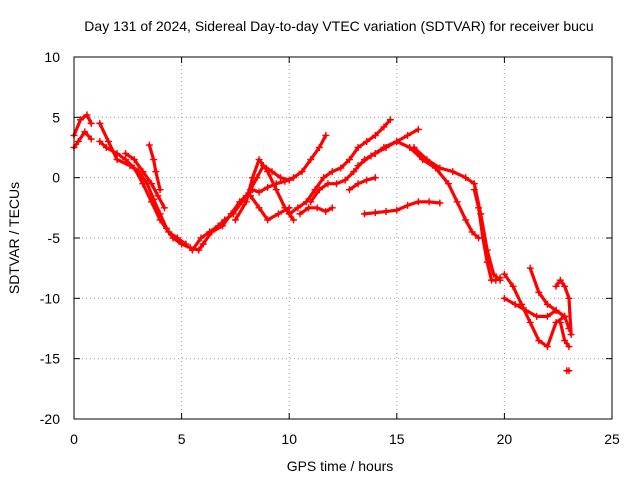  What do you see at coordinates (14, 238) in the screenshot?
I see `y-axis-label: SDTVAR / TECUs` at bounding box center [14, 238].